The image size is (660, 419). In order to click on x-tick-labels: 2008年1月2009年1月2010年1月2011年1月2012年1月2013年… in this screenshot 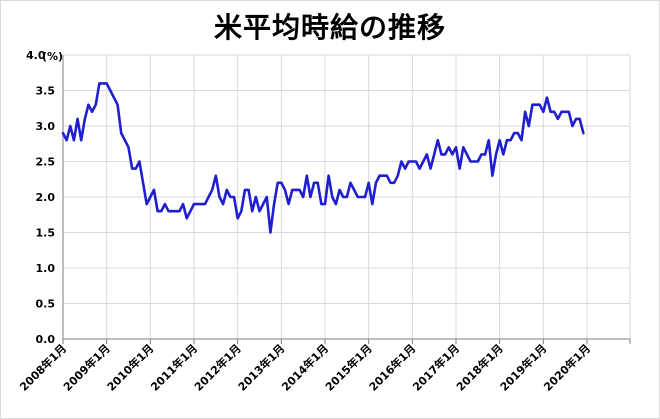, I will do `click(305, 367)`.